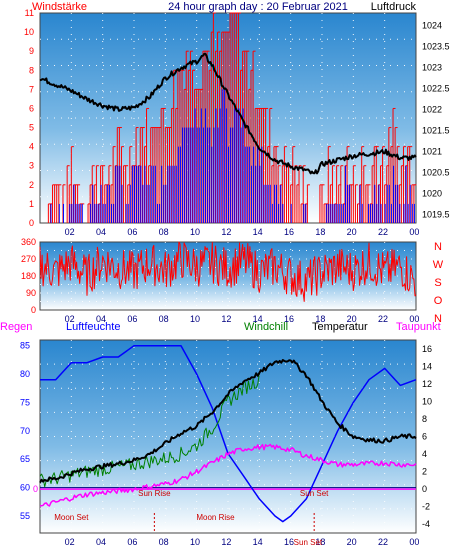 This screenshot has width=462, height=555. I want to click on legend-windchill: Windchill, so click(266, 327).